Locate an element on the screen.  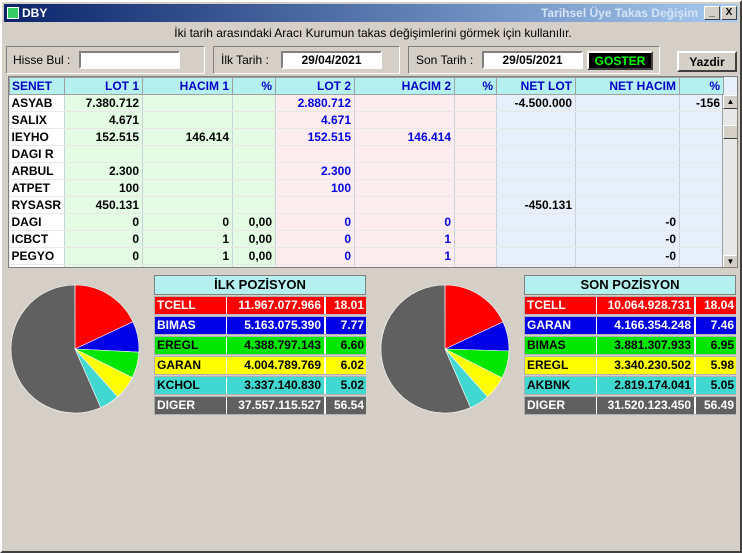
table-row: SALIX 4.671 4.671 is located at coordinates (366, 120).